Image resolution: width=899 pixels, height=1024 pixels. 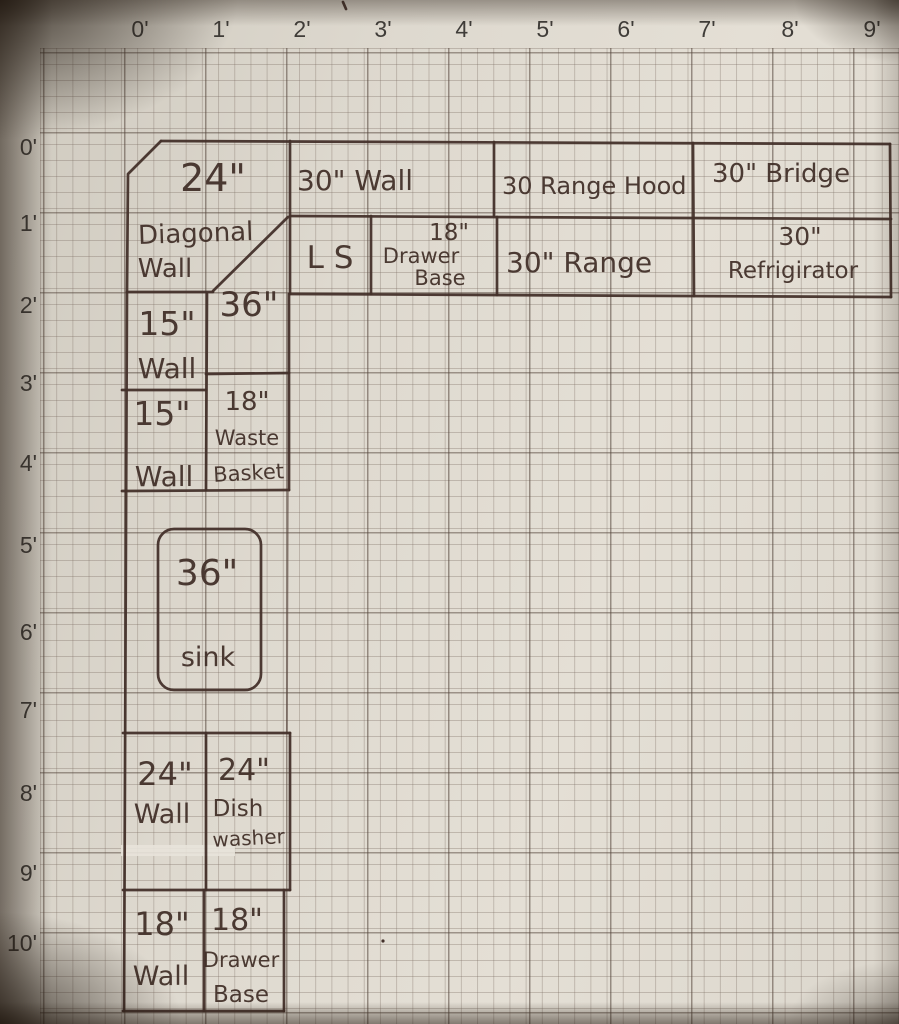 What do you see at coordinates (249, 473) in the screenshot?
I see `waste-basket-label-line2: Basket` at bounding box center [249, 473].